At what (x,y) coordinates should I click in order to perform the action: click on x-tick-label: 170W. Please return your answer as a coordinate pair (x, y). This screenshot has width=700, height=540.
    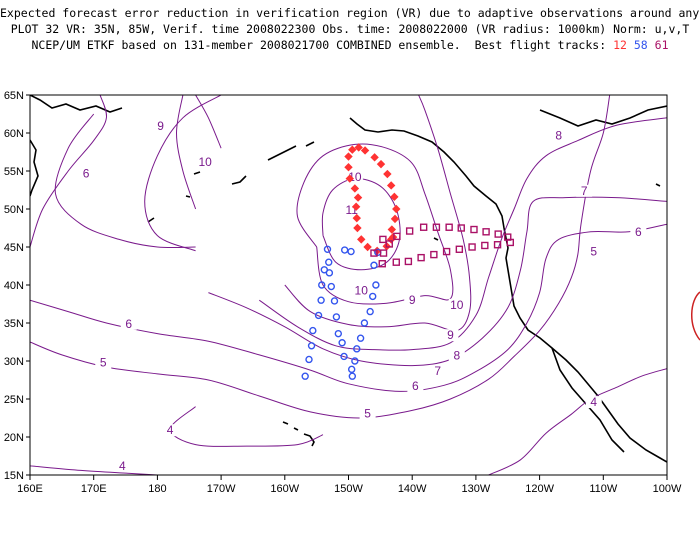
    Looking at the image, I should click on (221, 489).